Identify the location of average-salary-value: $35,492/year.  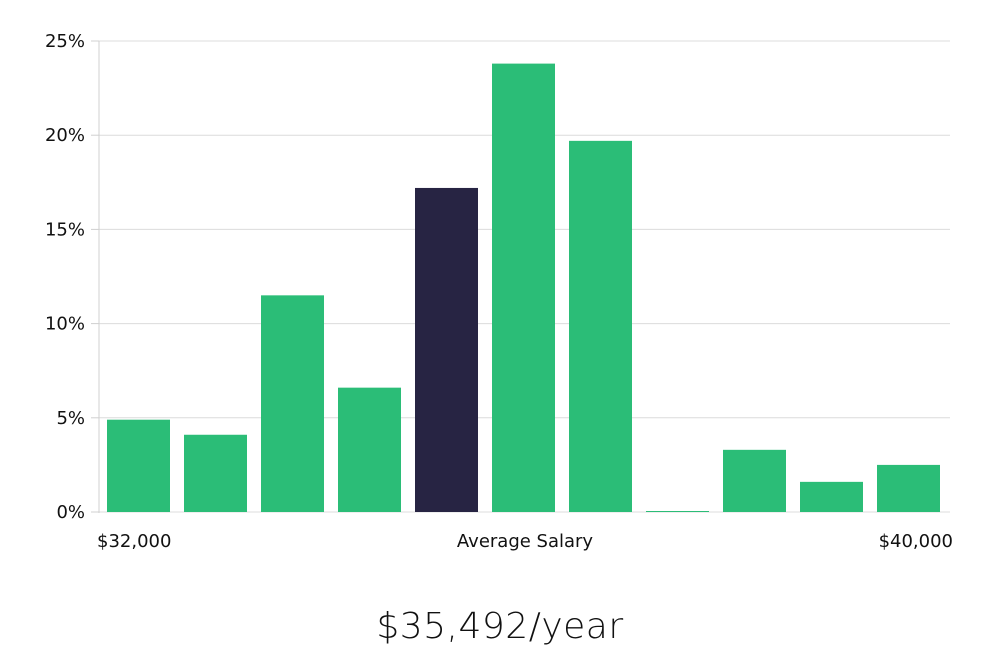
(500, 626).